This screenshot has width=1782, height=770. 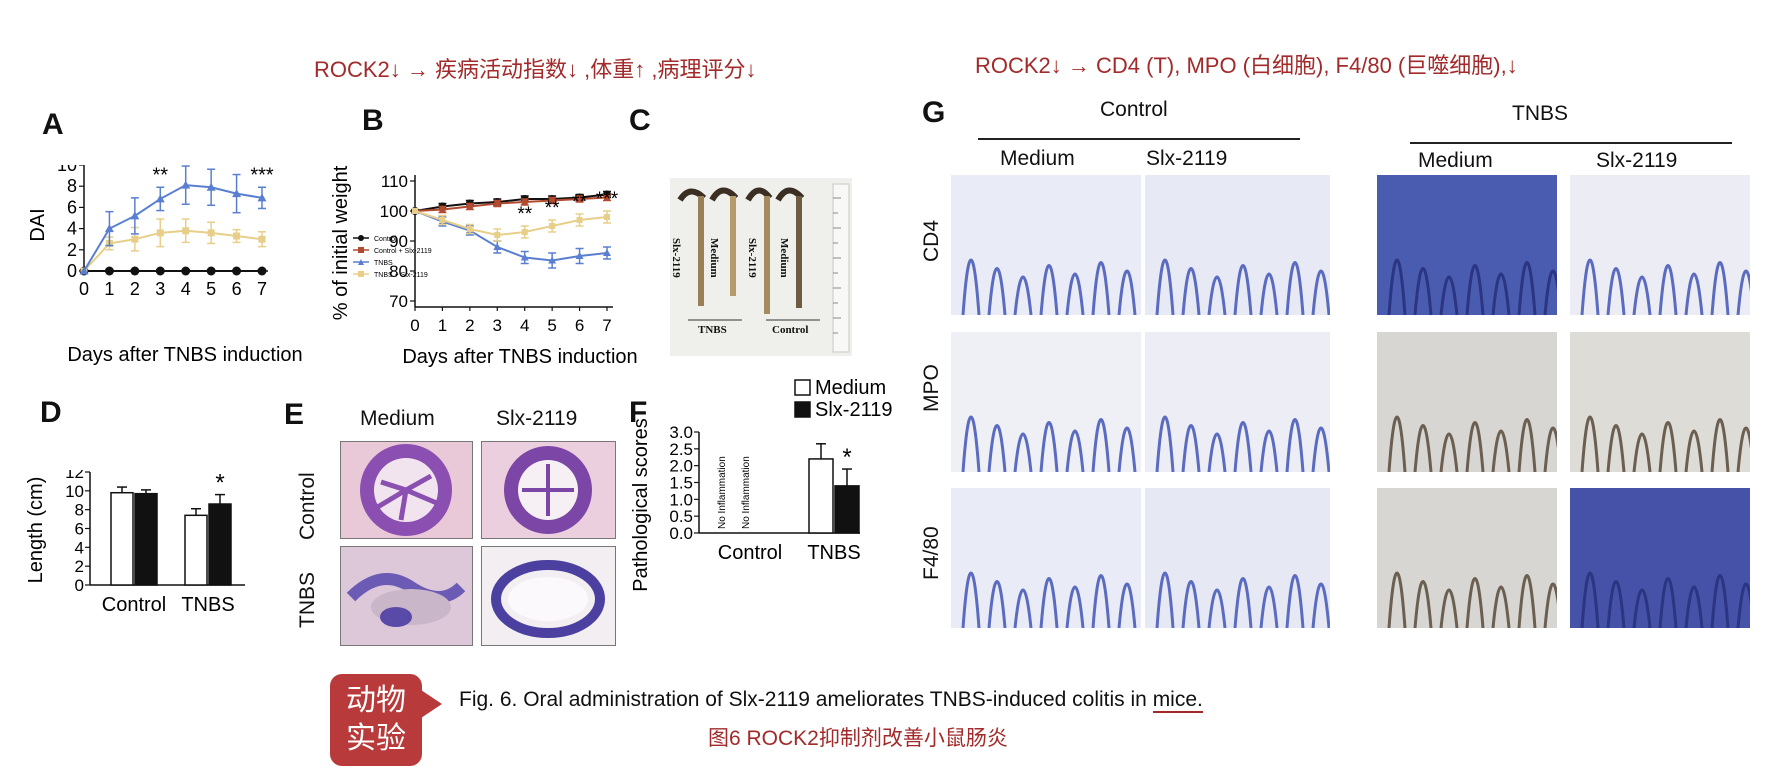 What do you see at coordinates (211, 289) in the screenshot?
I see `x-tick-label: 5` at bounding box center [211, 289].